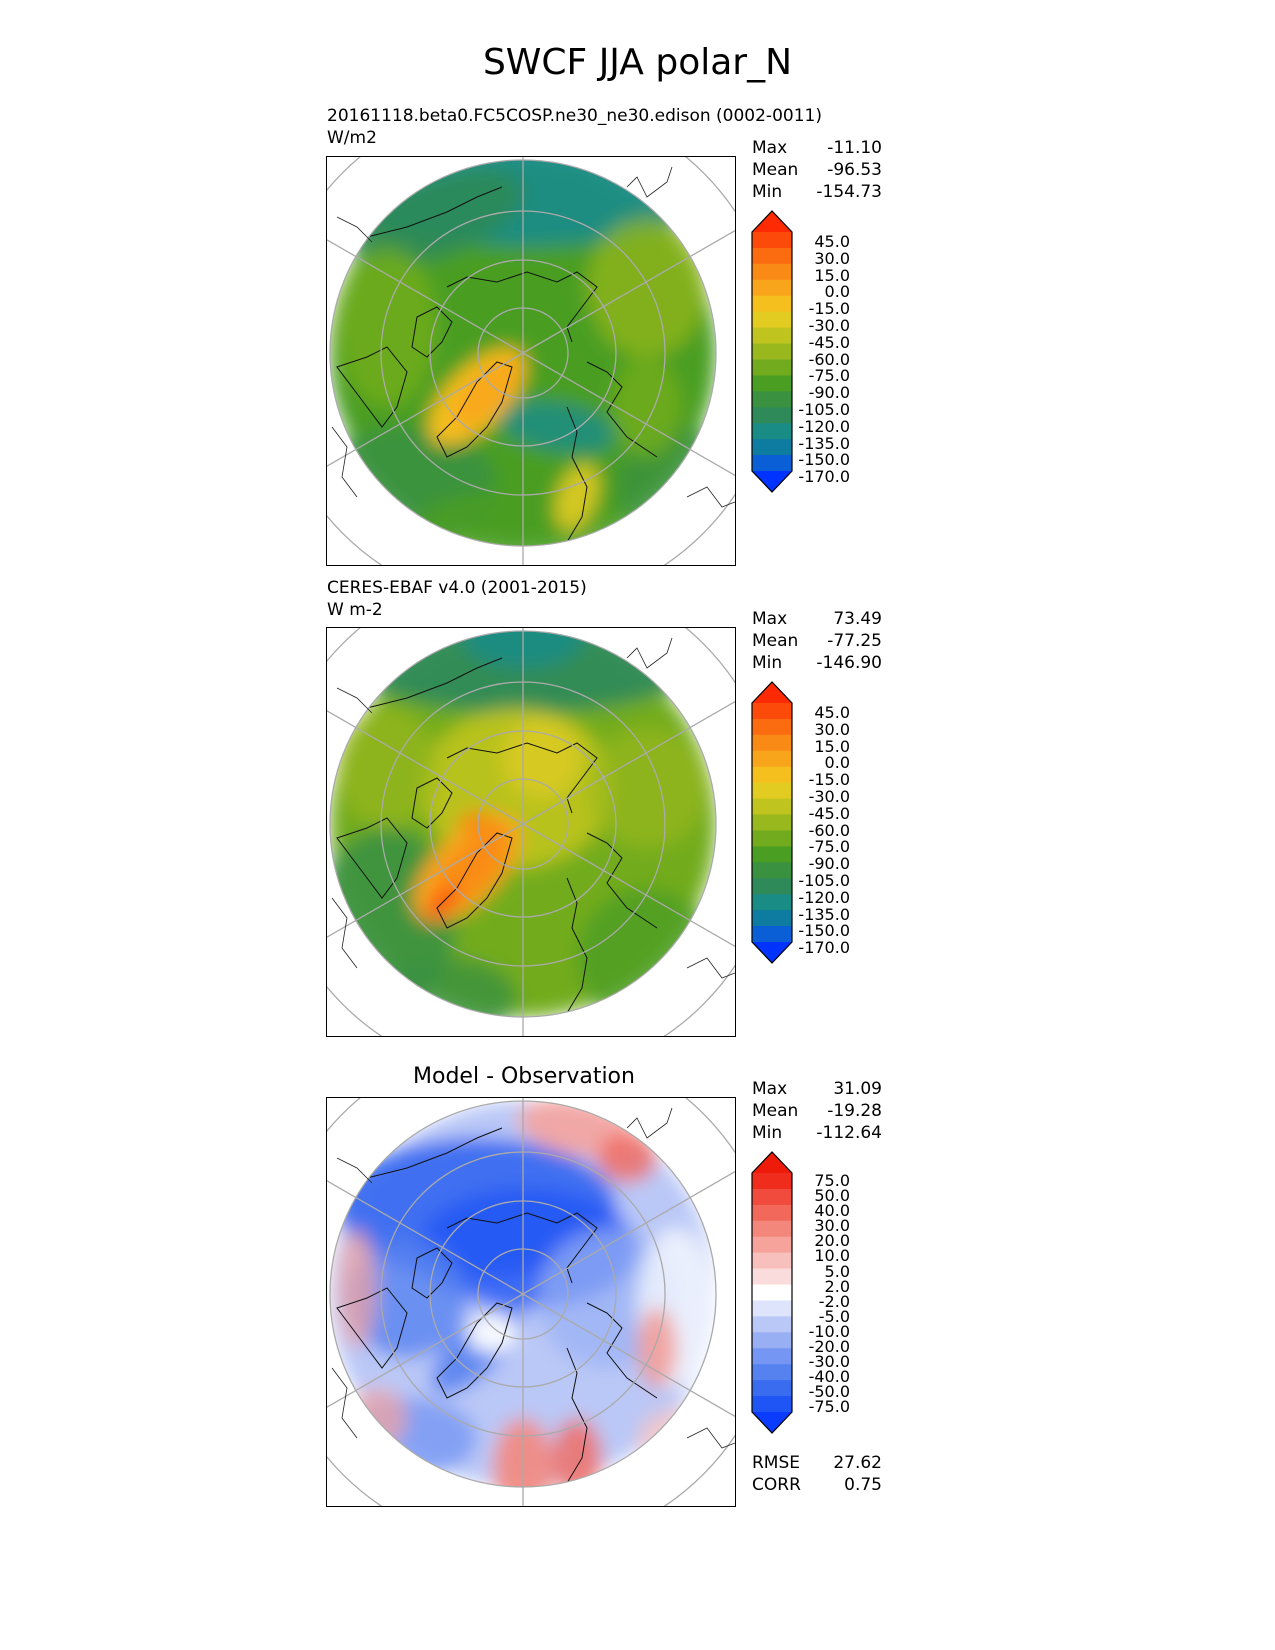  I want to click on colorbar-tick-label: -40.0, so click(829, 1377).